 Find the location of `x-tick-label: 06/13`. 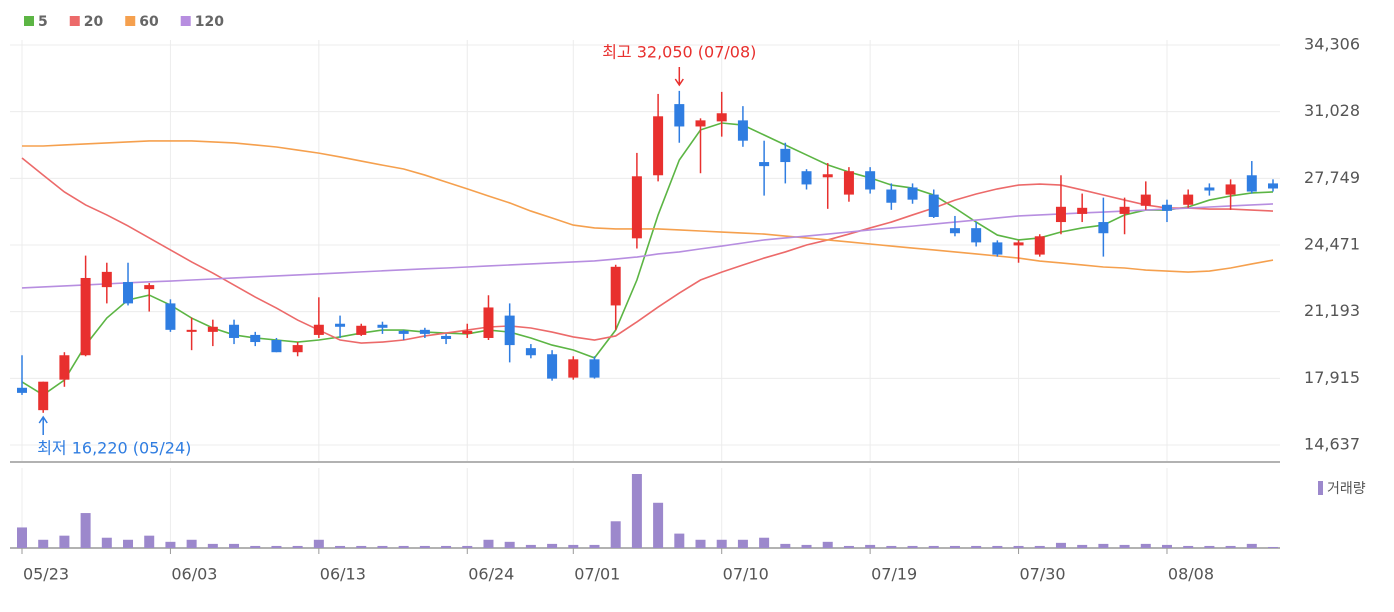

x-tick-label: 06/13 is located at coordinates (343, 574).